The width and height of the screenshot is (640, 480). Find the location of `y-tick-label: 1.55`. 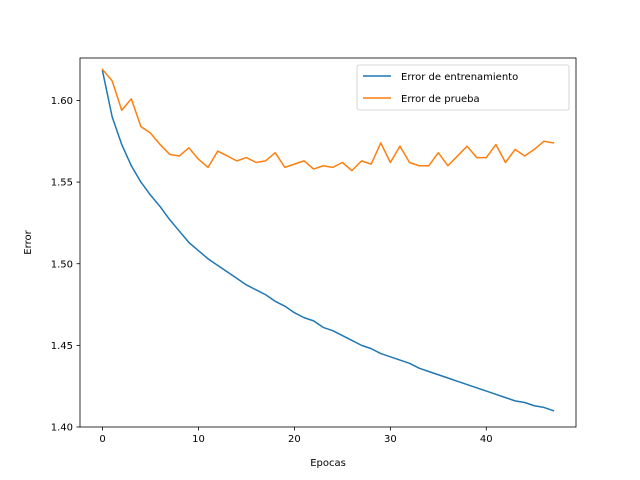

y-tick-label: 1.55 is located at coordinates (62, 183).